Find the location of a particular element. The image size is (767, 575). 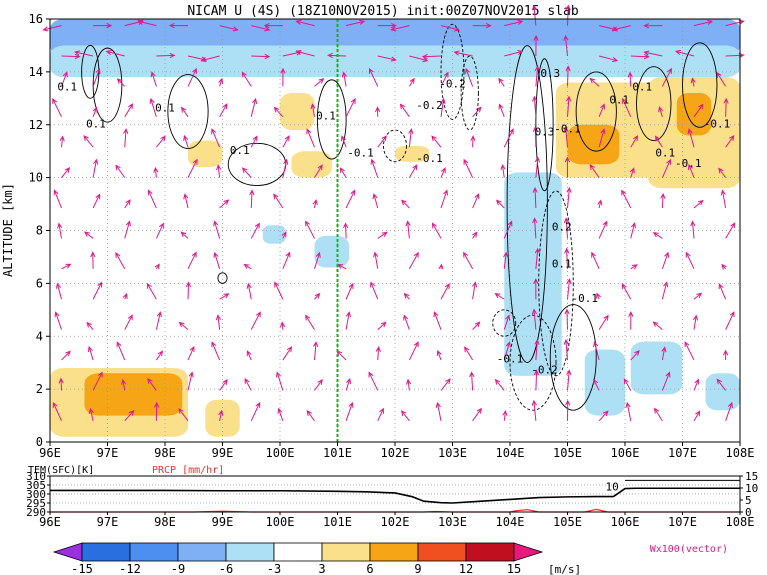

x-tick-label-2: 98E is located at coordinates (165, 453).